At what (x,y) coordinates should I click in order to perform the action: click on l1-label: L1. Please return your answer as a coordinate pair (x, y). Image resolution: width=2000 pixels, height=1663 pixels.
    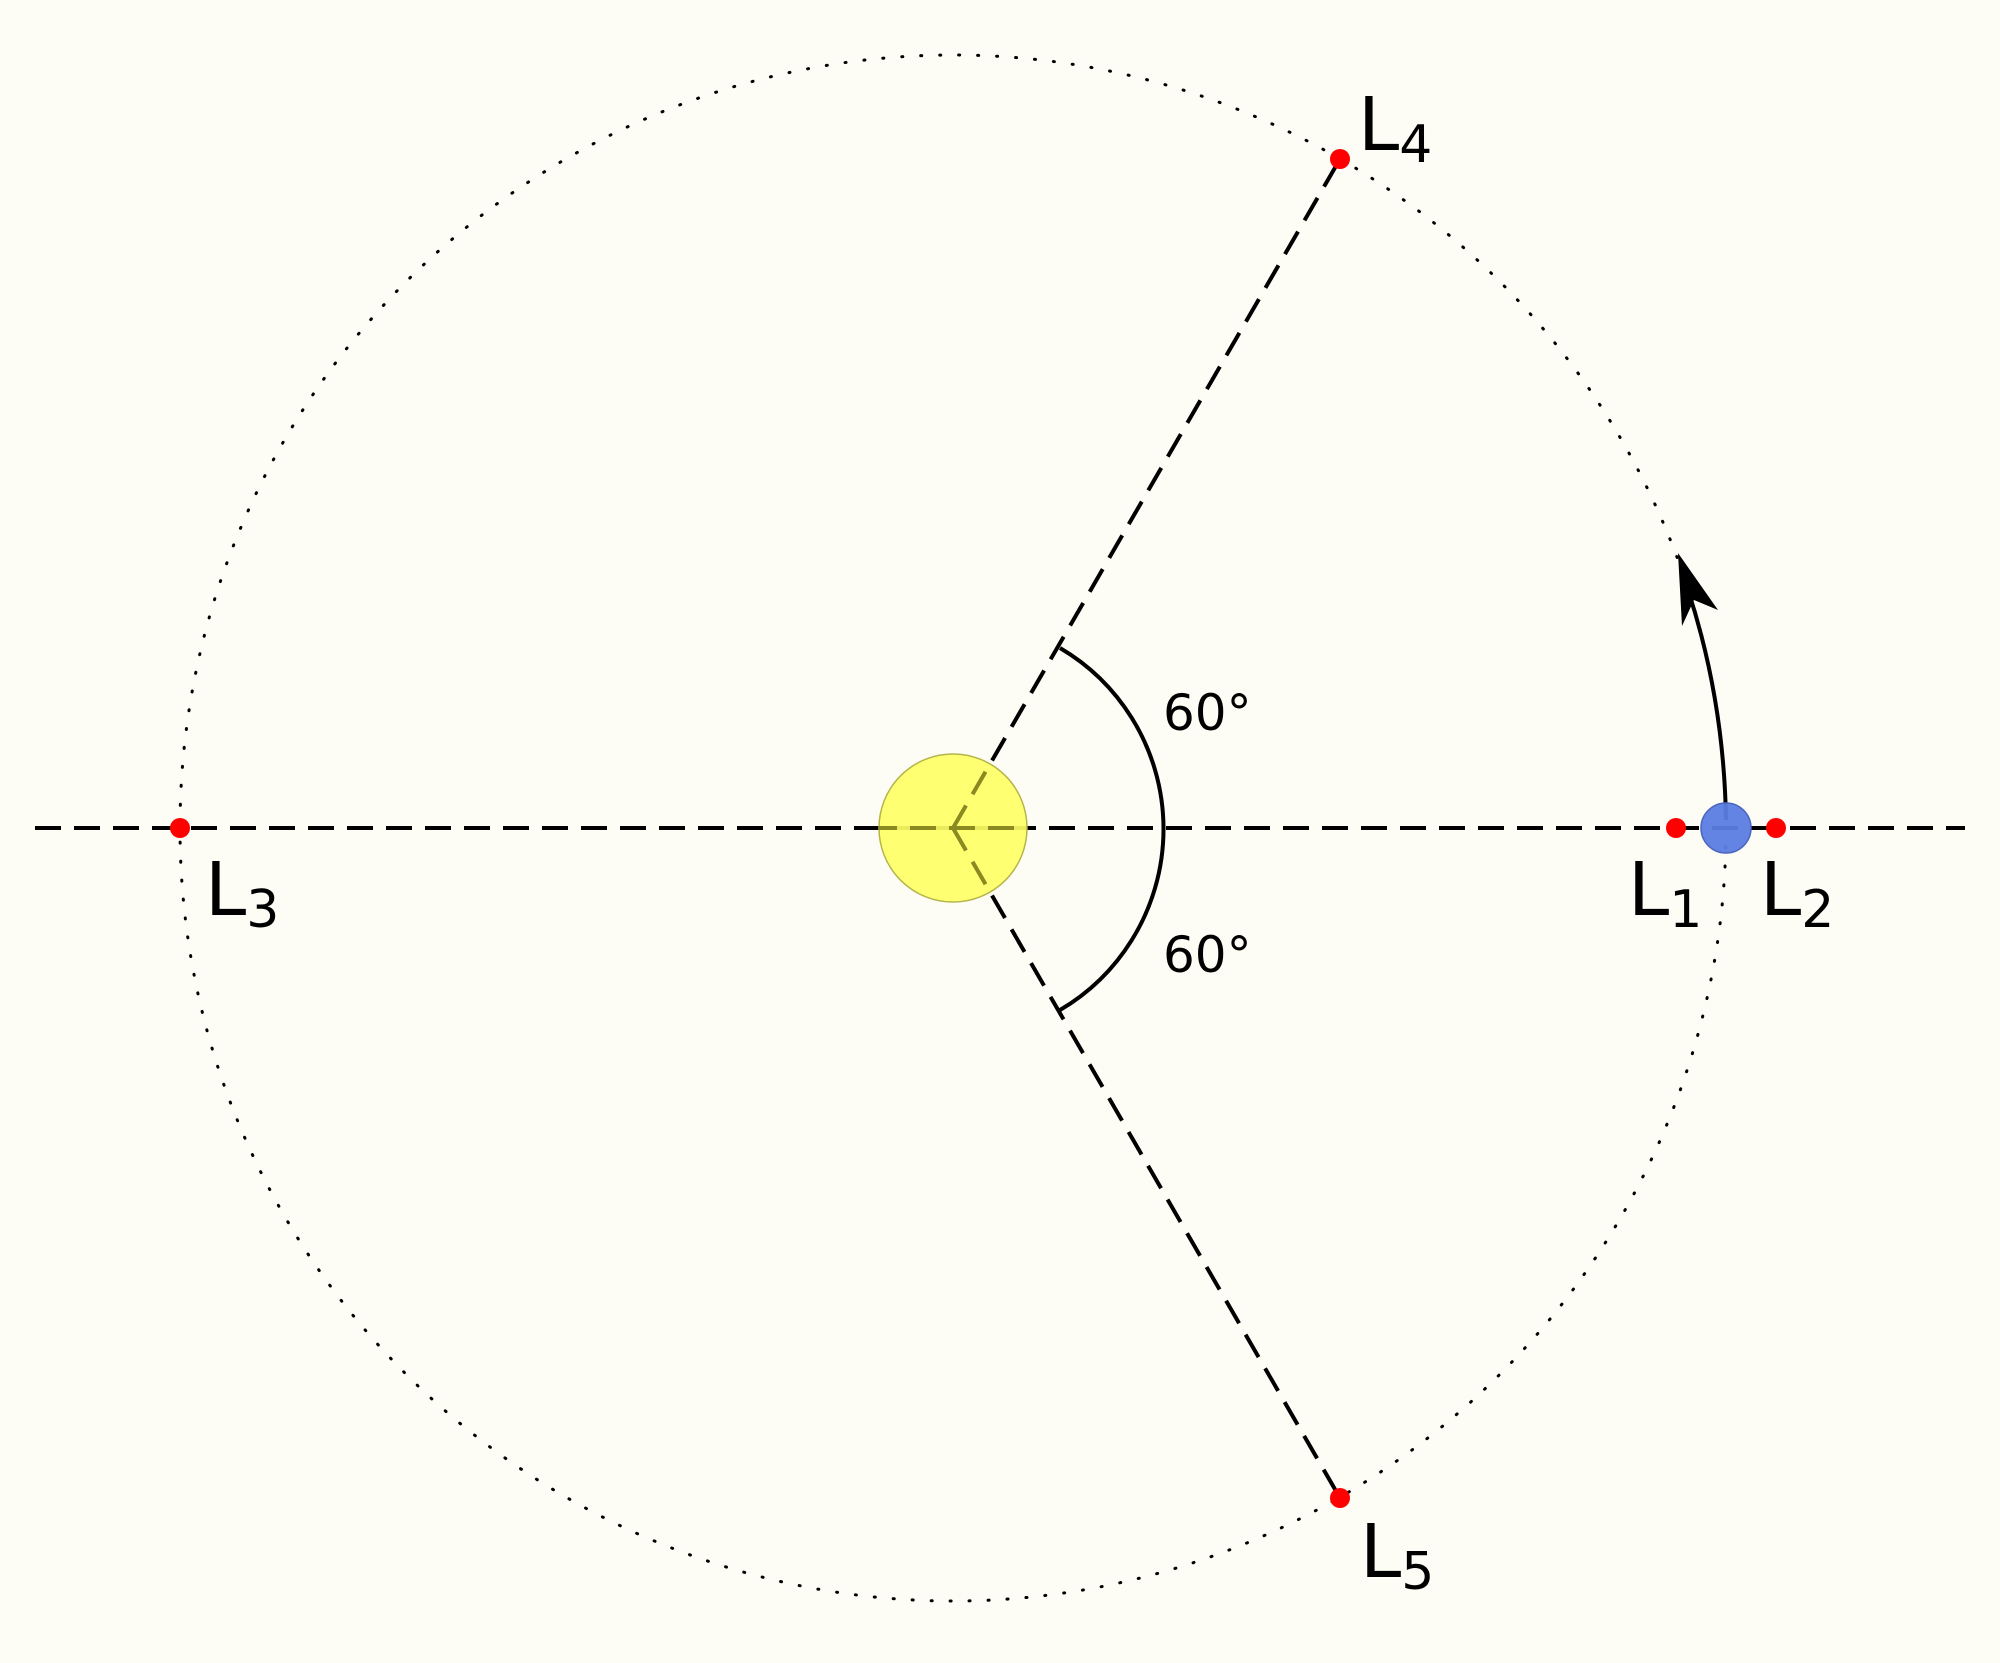
    Looking at the image, I should click on (1665, 893).